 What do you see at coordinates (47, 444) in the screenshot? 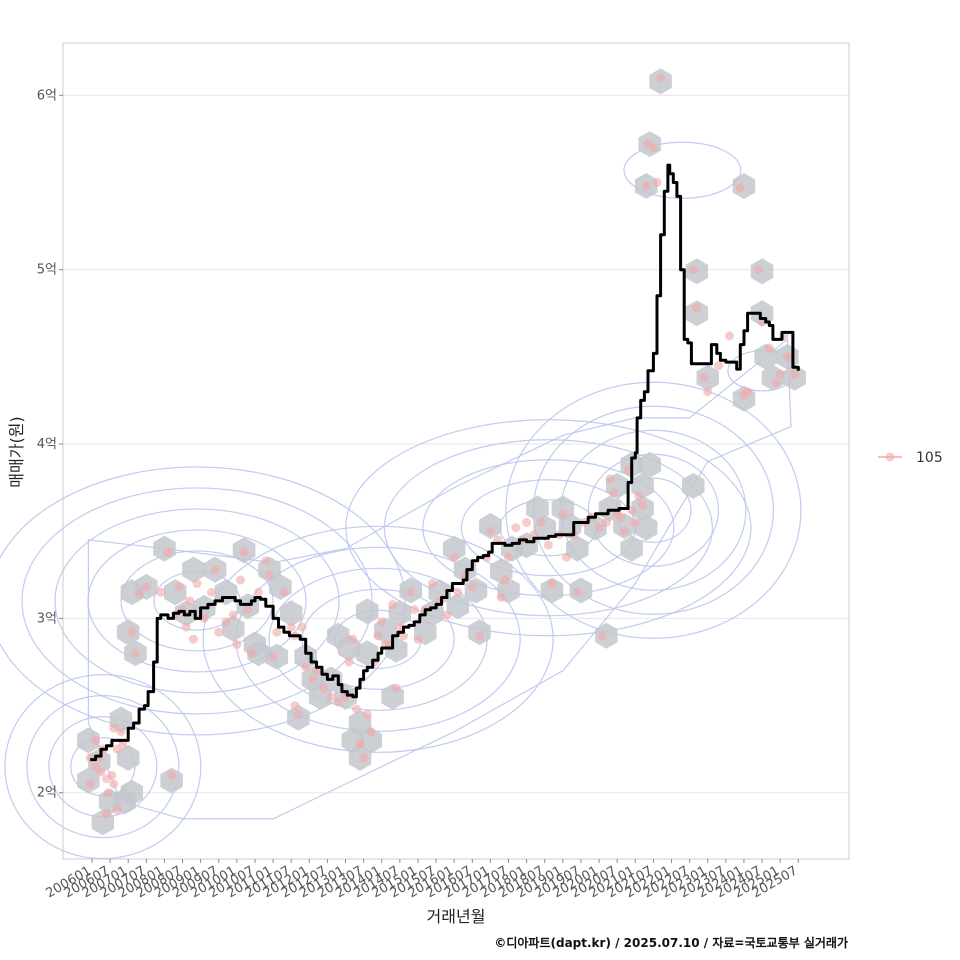
I see `y-tick-label: 4억` at bounding box center [47, 444].